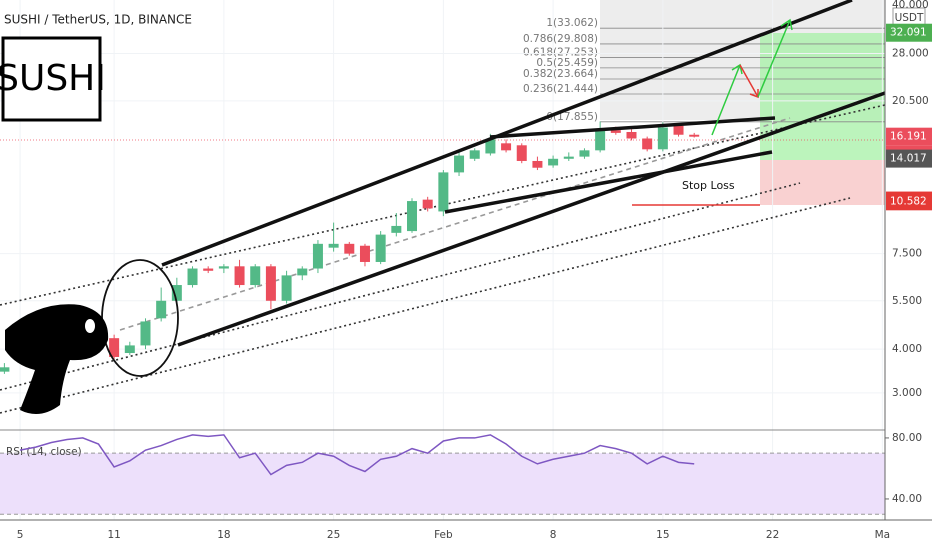  I want to click on x-tick-label: 18, so click(223, 535).